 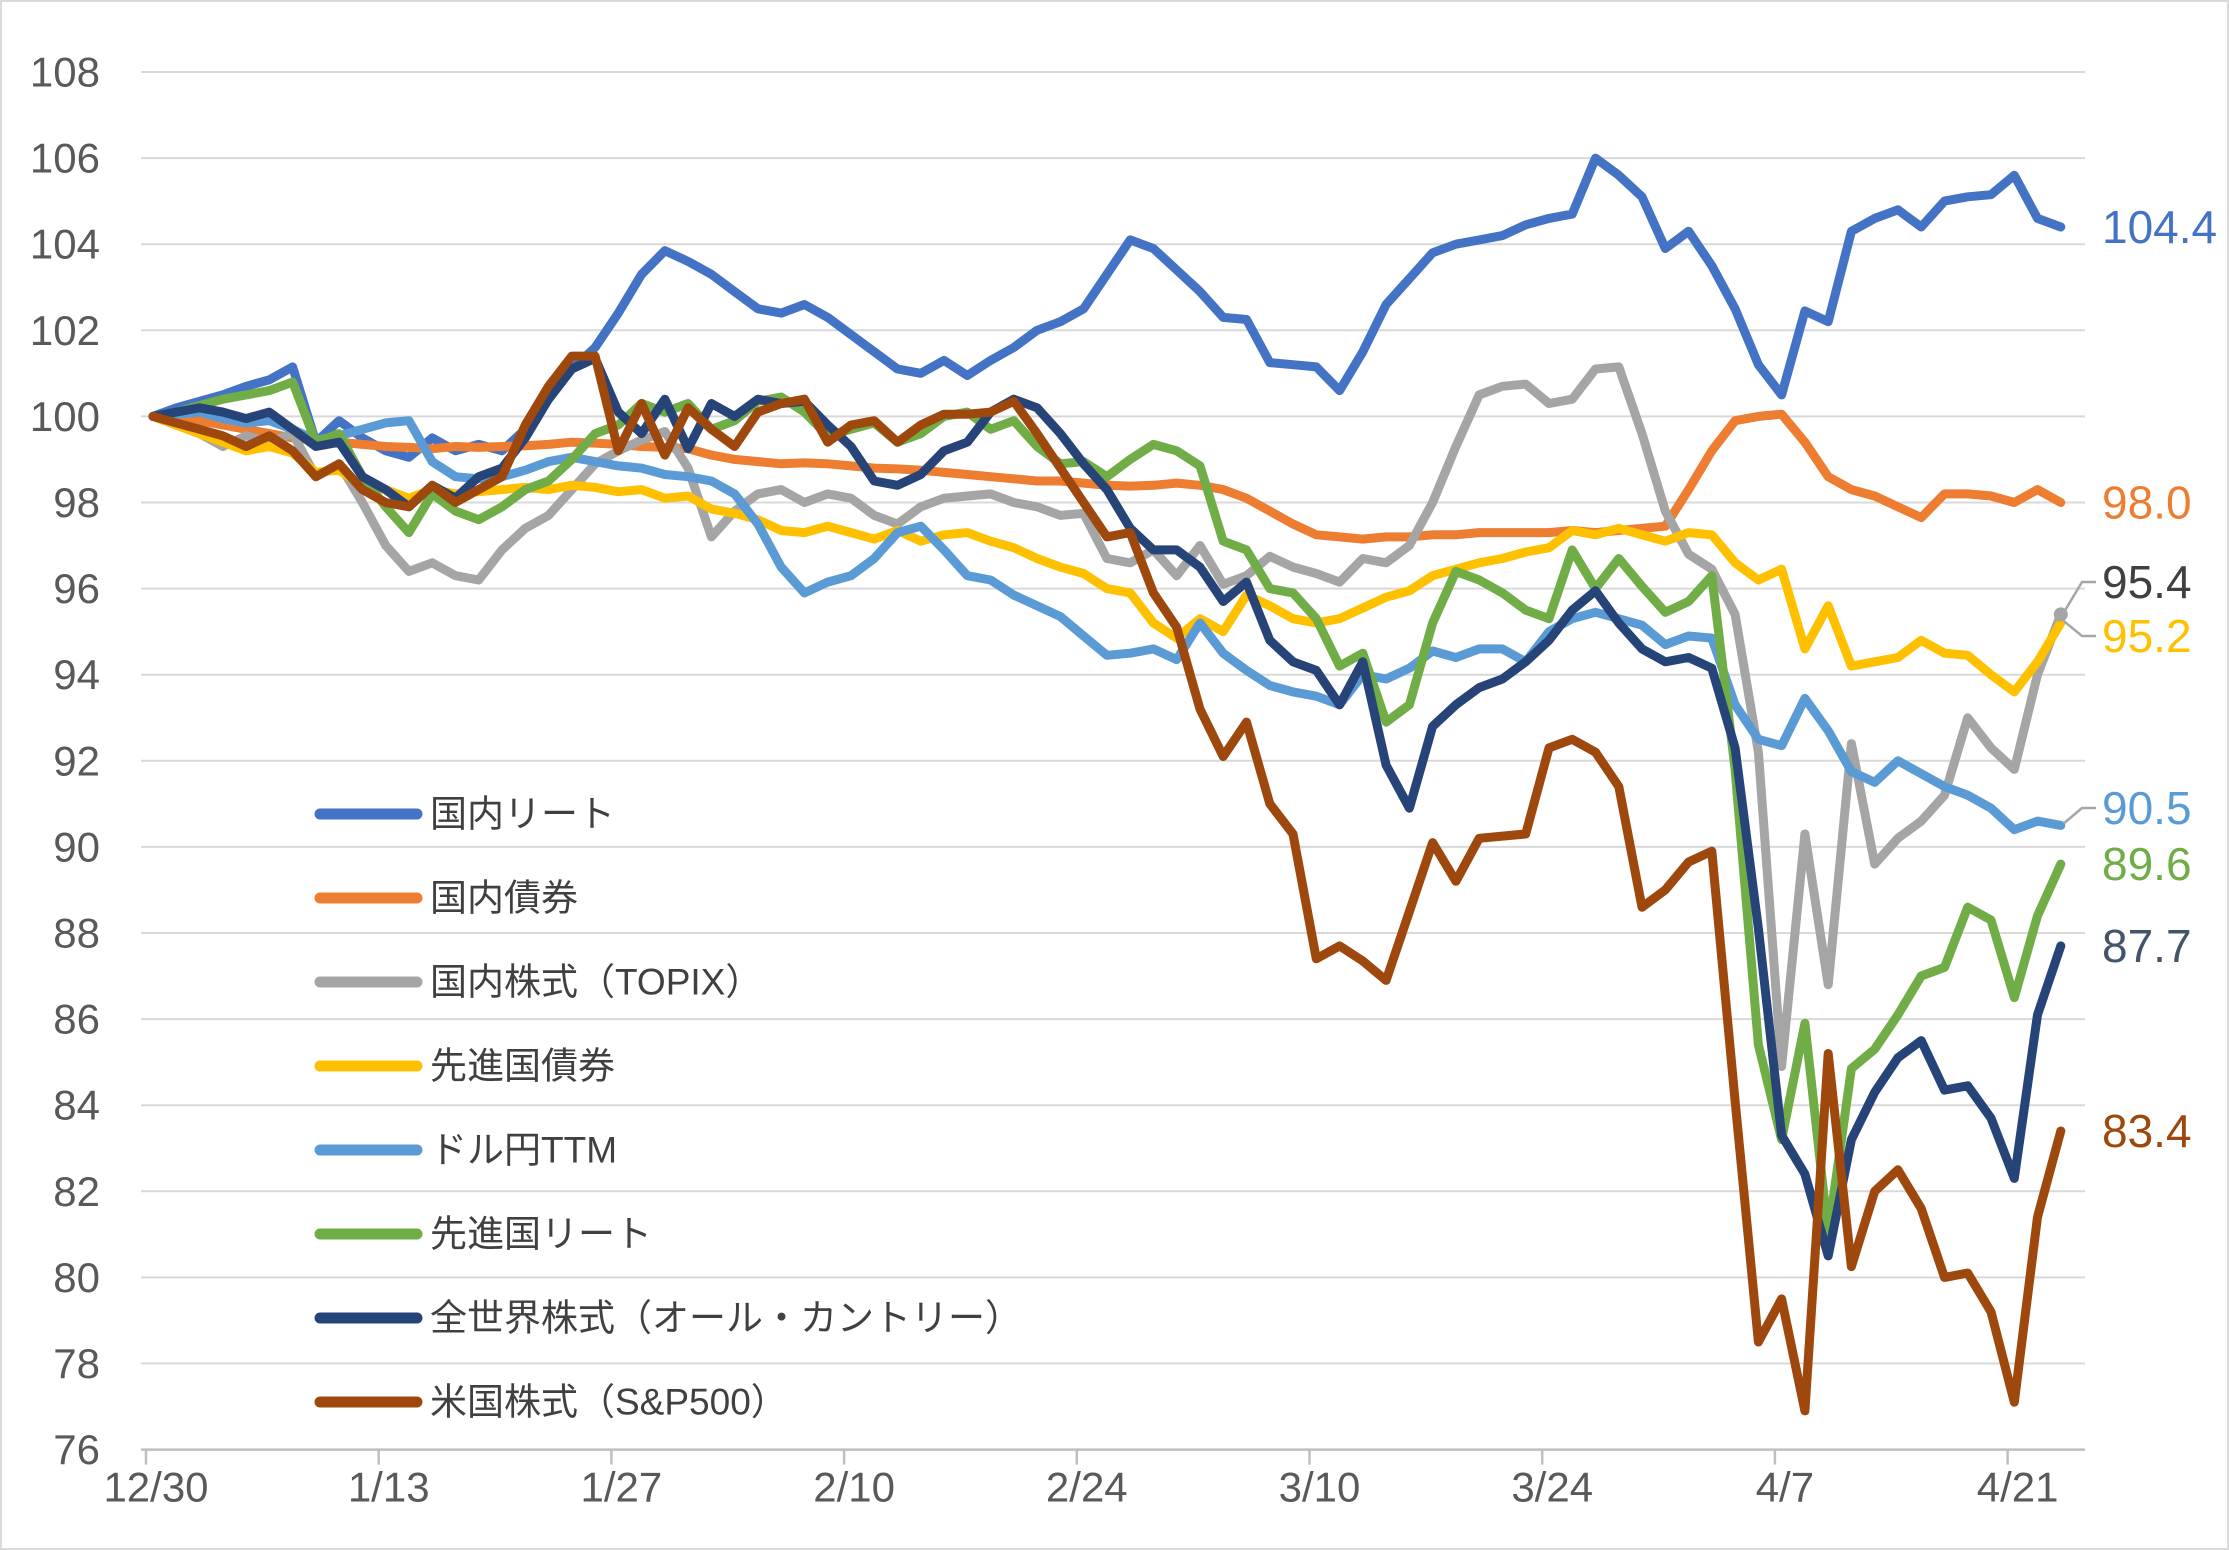 What do you see at coordinates (65, 330) in the screenshot?
I see `y-tick-label: 102` at bounding box center [65, 330].